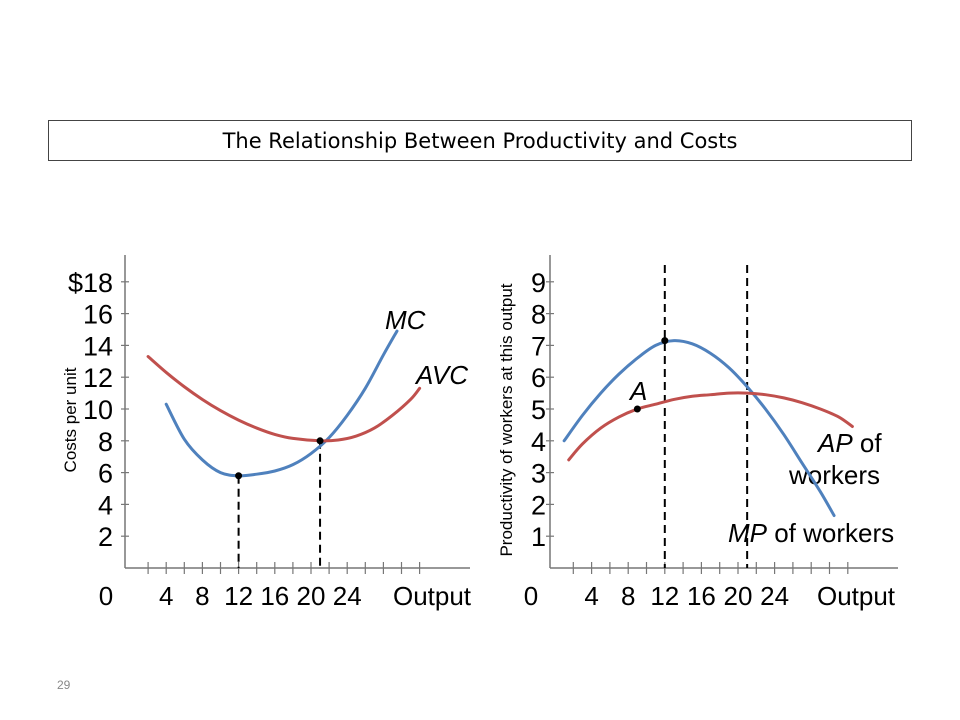 The image size is (960, 720). I want to click on productivity-y-tick-label: 8, so click(538, 315).